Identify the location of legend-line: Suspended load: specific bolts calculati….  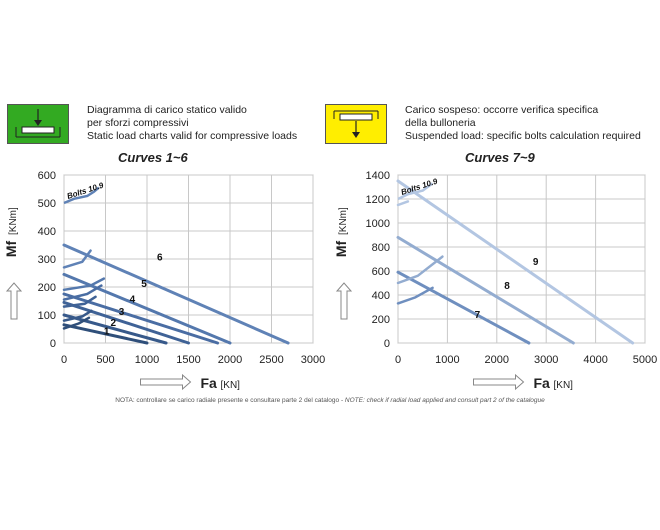
(523, 136).